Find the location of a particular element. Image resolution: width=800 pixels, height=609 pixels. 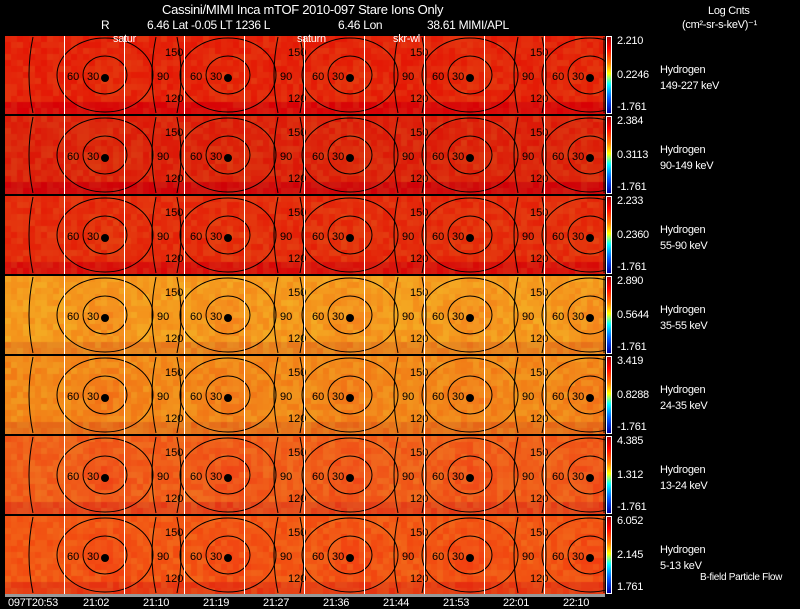

colorbar-max: 3.419 is located at coordinates (630, 361).